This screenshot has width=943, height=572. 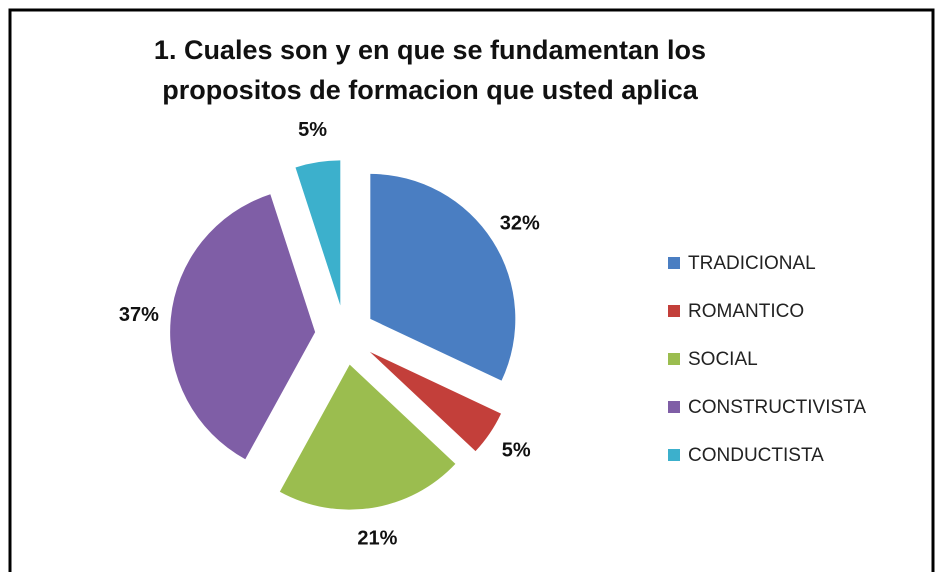 I want to click on legend-label: CONSTRUCTIVISTA, so click(x=777, y=407).